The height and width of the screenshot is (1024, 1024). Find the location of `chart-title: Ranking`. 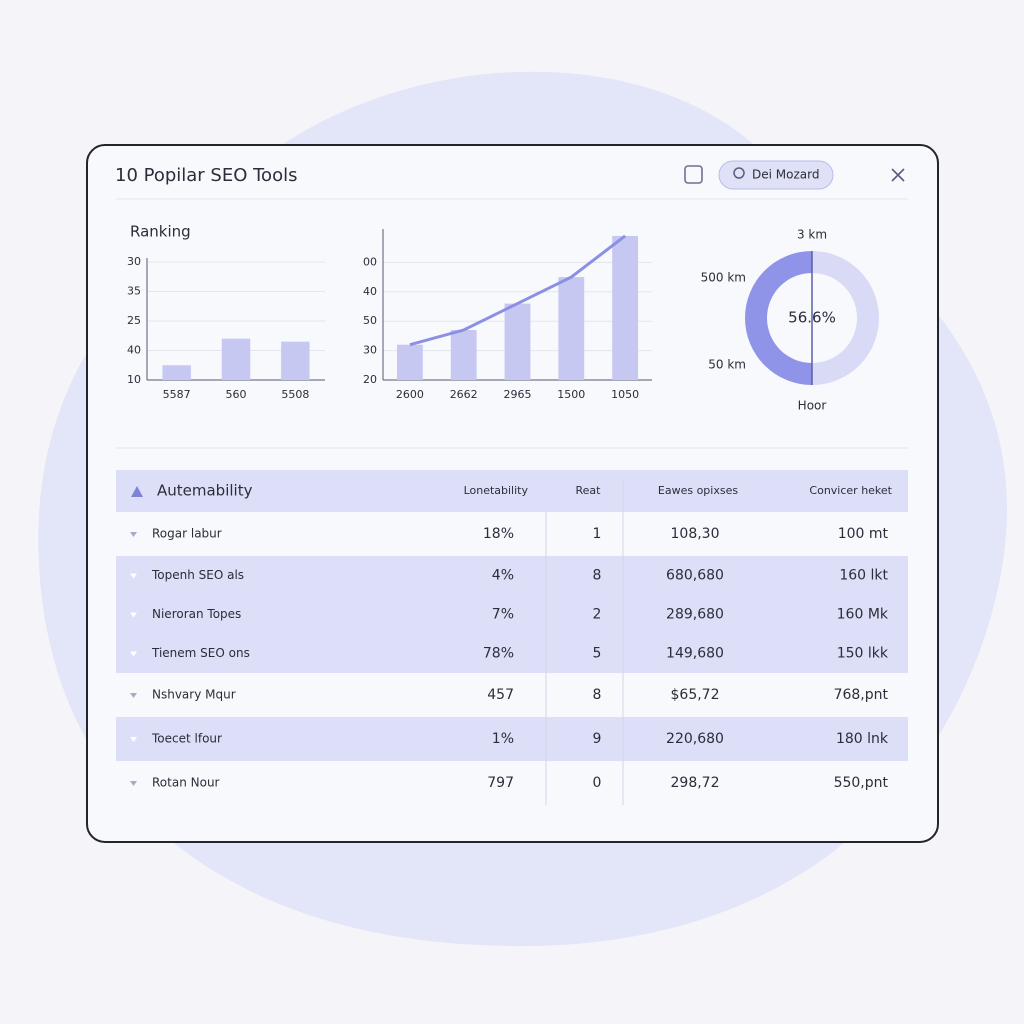

chart-title: Ranking is located at coordinates (160, 232).